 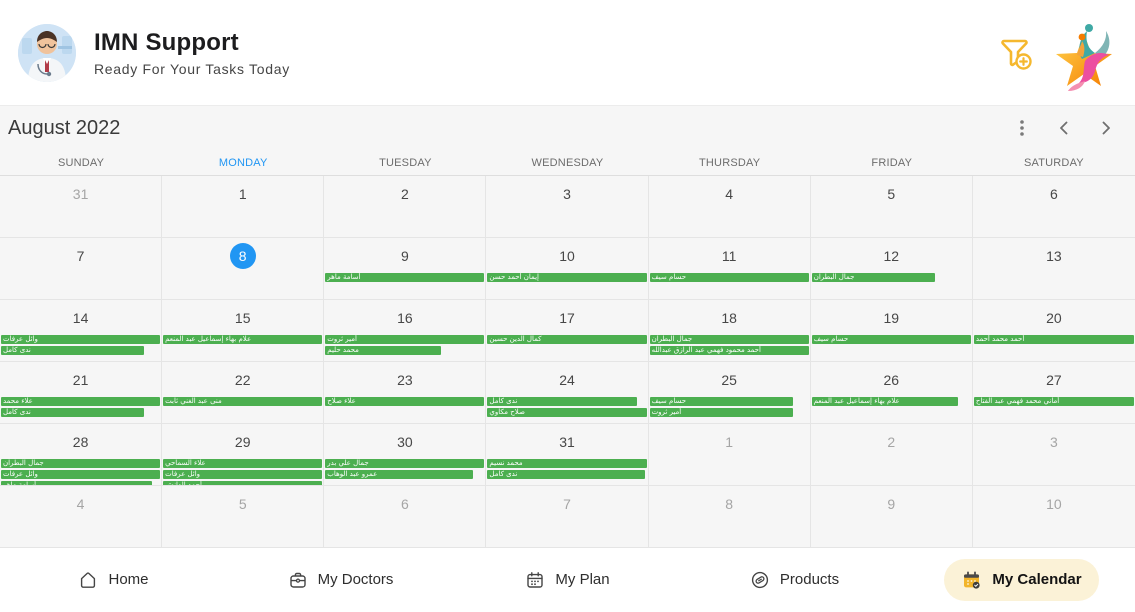 What do you see at coordinates (891, 517) in the screenshot?
I see `calendar-day-cell: 9` at bounding box center [891, 517].